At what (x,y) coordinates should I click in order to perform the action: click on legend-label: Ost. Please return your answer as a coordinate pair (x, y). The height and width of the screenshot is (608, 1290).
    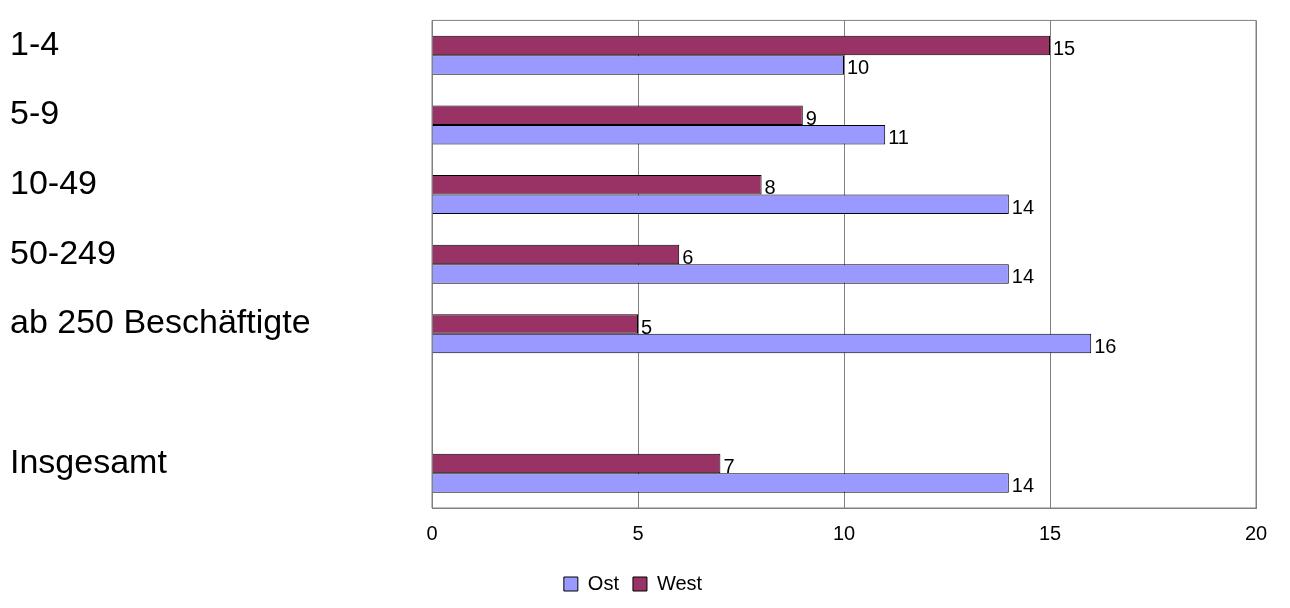
    Looking at the image, I should click on (603, 582).